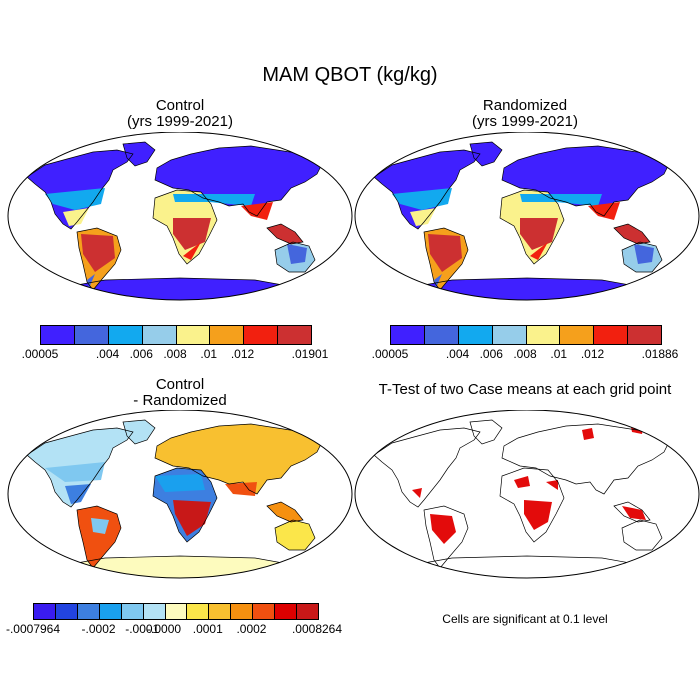 Image resolution: width=700 pixels, height=700 pixels. I want to click on colorbar-tick-label: -.0002, so click(98, 629).